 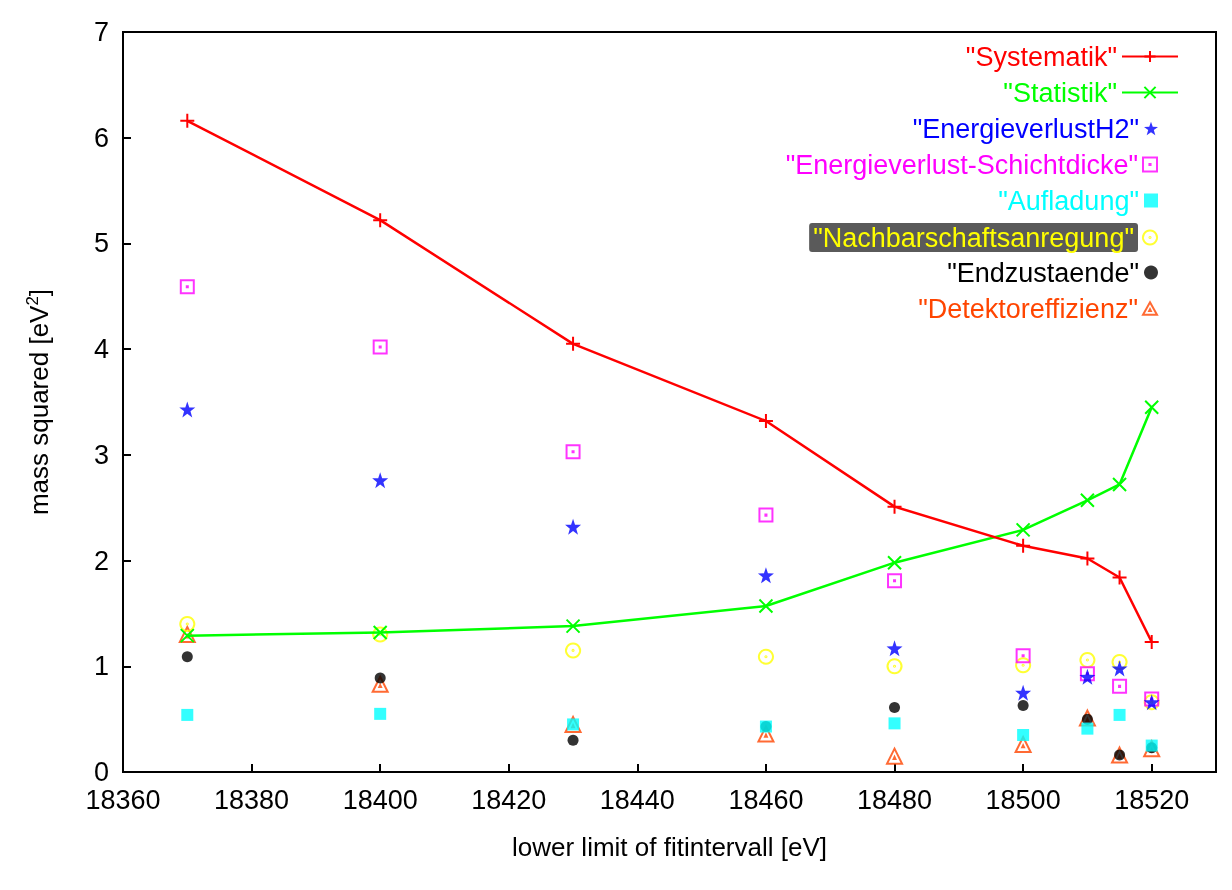 What do you see at coordinates (380, 799) in the screenshot?
I see `x-tick-label: 18400` at bounding box center [380, 799].